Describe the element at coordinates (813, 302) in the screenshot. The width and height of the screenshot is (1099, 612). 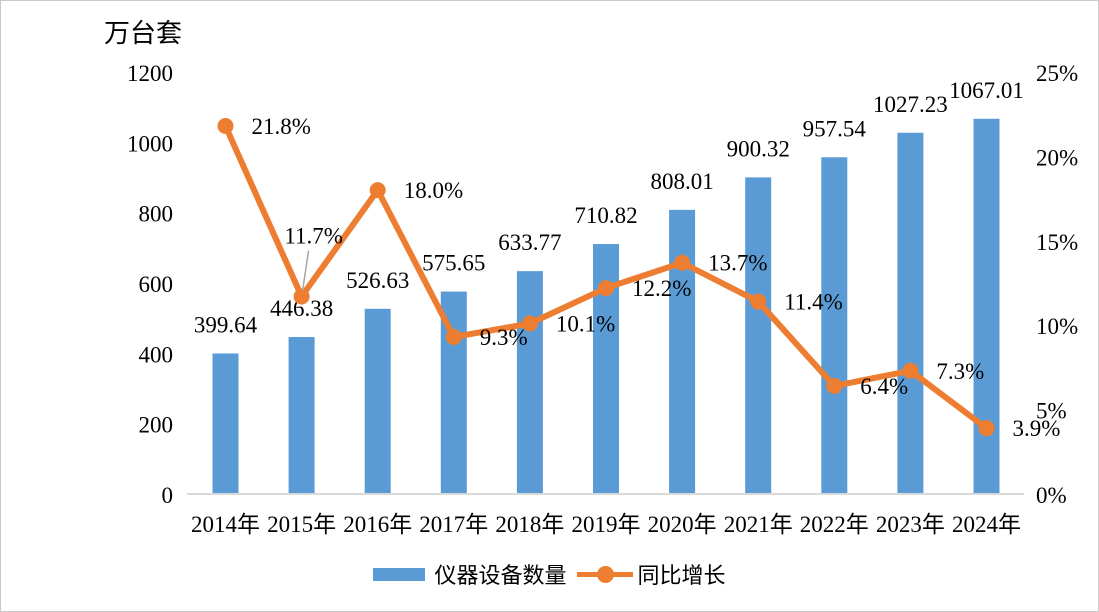
I see `line-value-label: 11.4%` at that location.